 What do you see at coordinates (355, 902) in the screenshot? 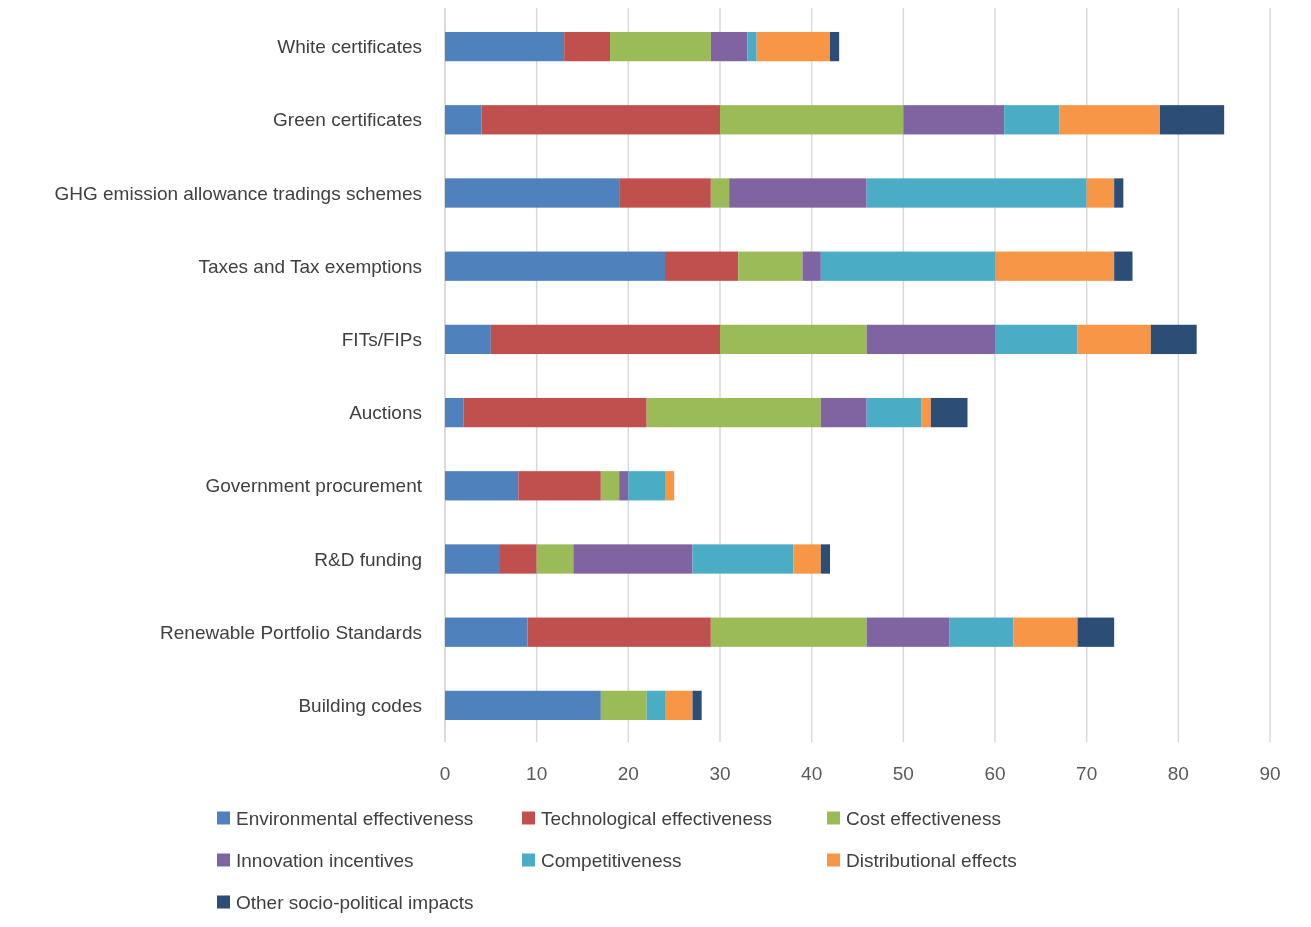
I see `legend-label: Other socio-political impacts` at bounding box center [355, 902].